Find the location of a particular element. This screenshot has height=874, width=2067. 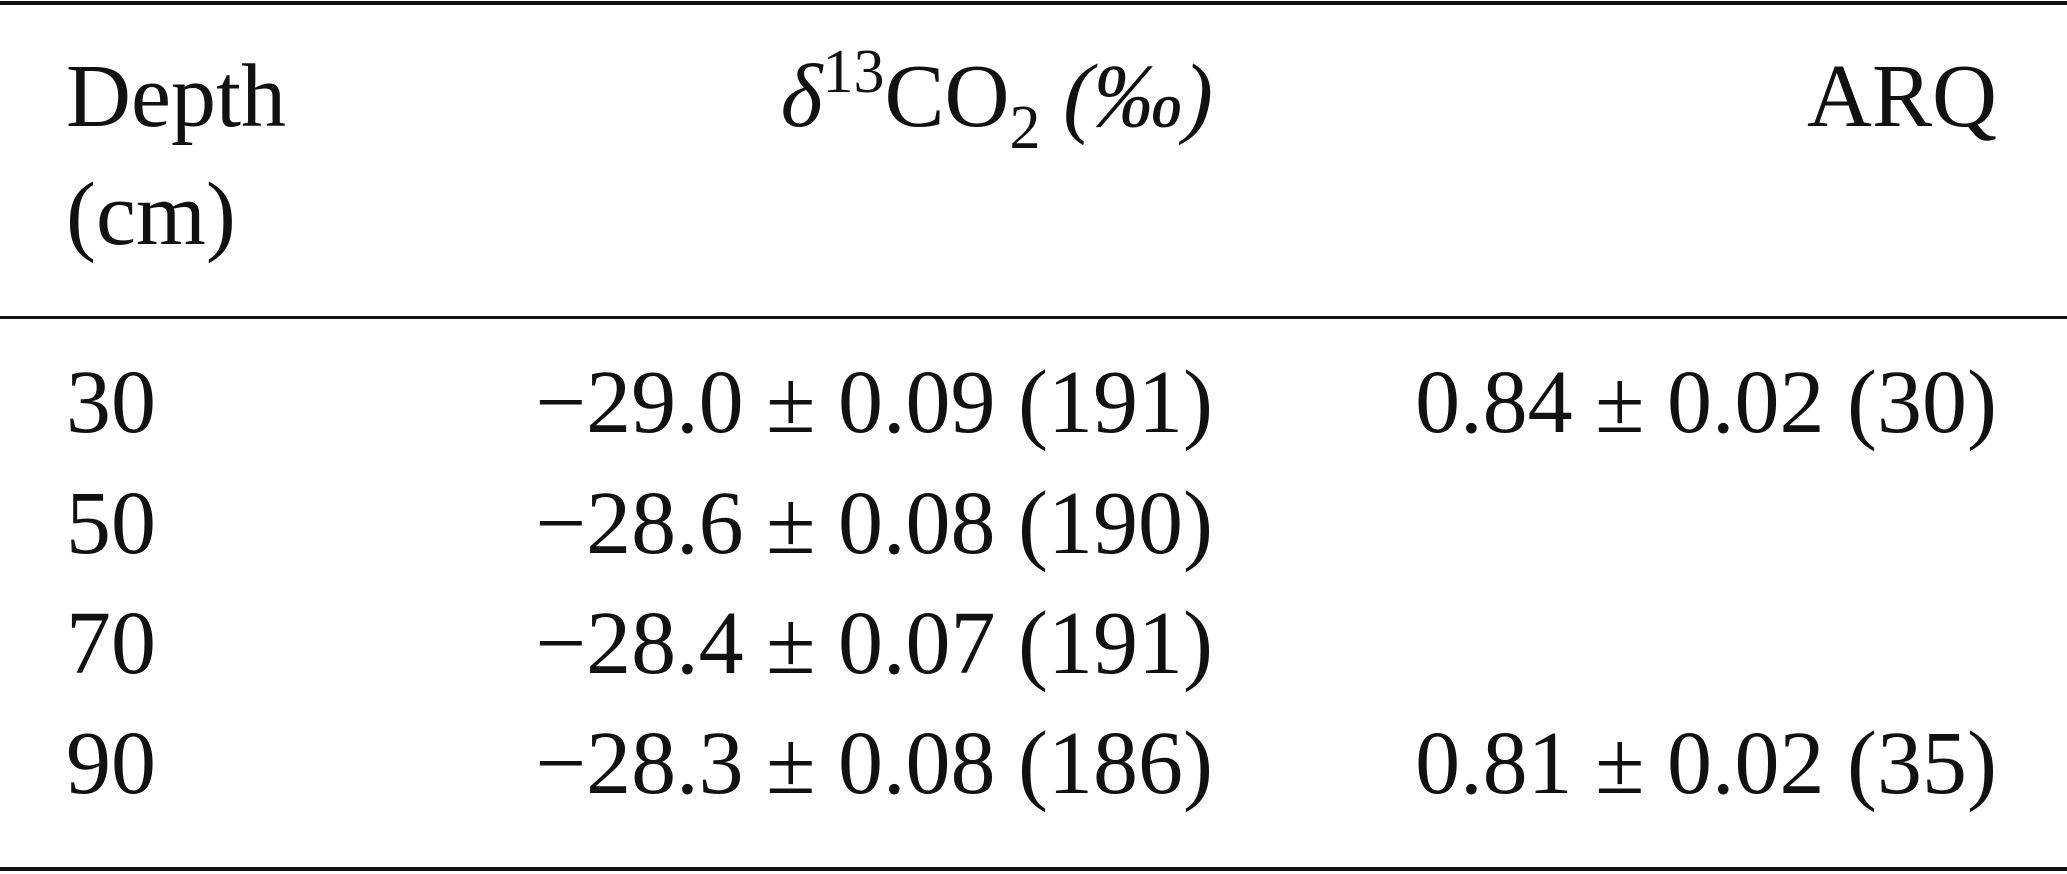

delta-unit: (‰) is located at coordinates (1138, 96).